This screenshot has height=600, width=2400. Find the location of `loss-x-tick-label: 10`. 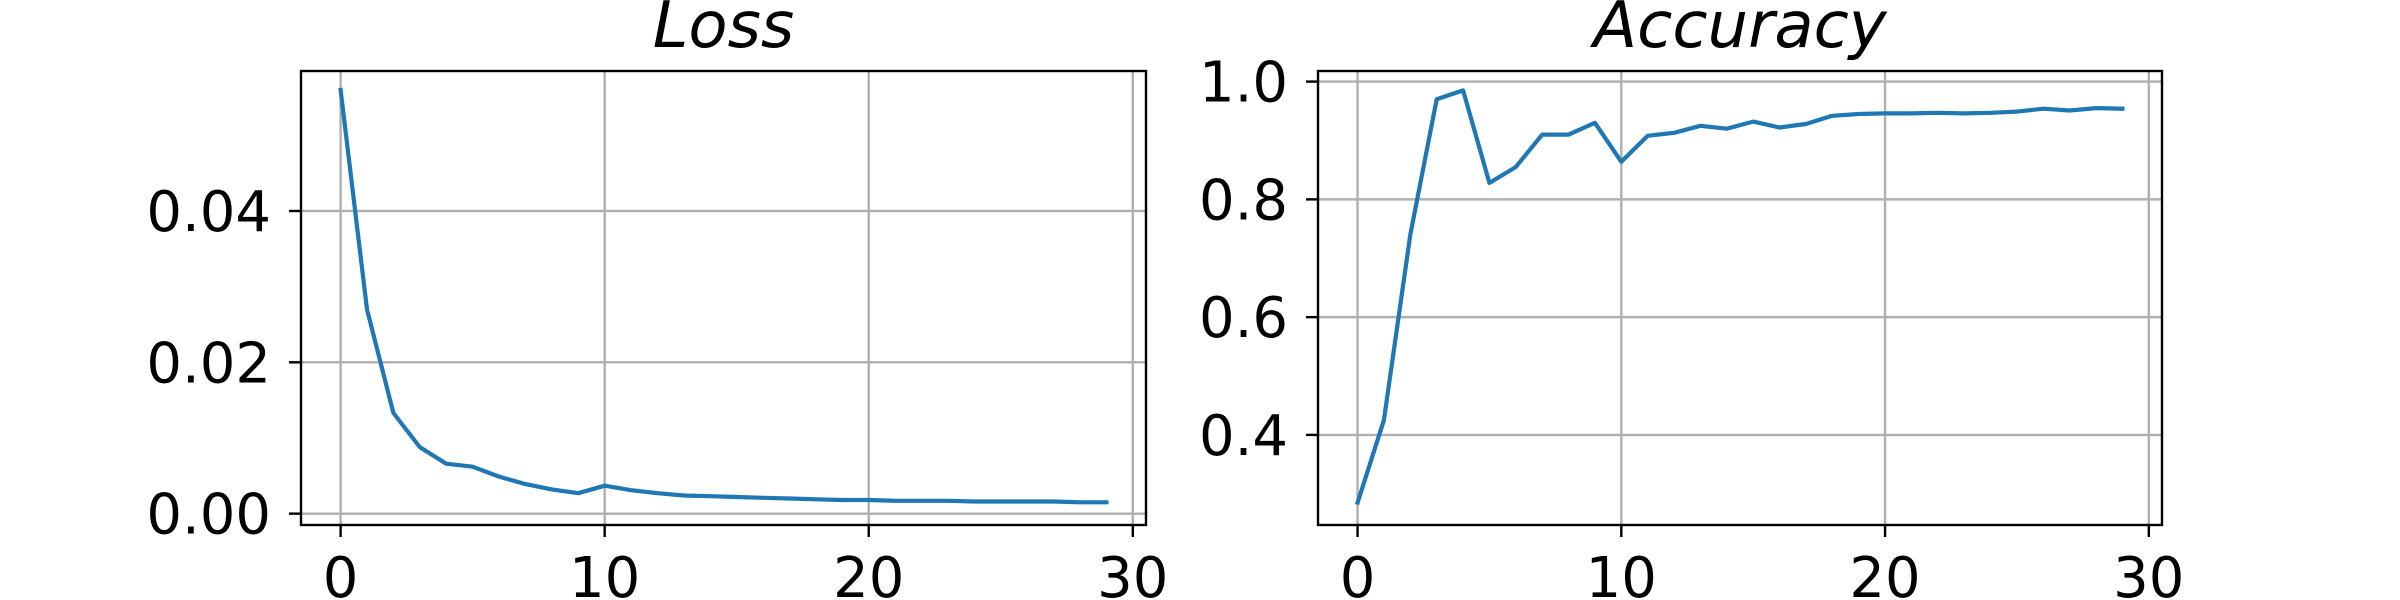

loss-x-tick-label: 10 is located at coordinates (604, 573).